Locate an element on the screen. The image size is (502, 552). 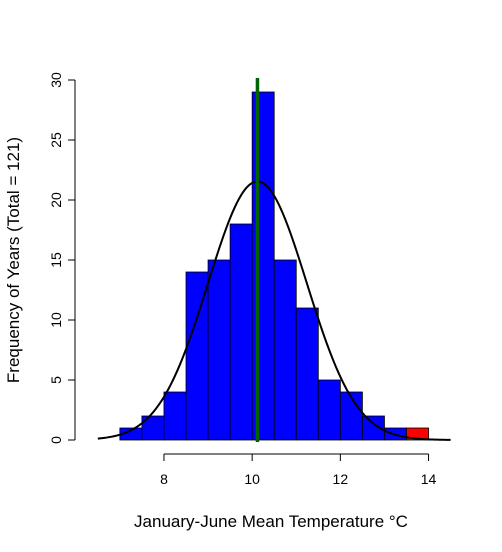
y-tick-label: 30 is located at coordinates (56, 80).